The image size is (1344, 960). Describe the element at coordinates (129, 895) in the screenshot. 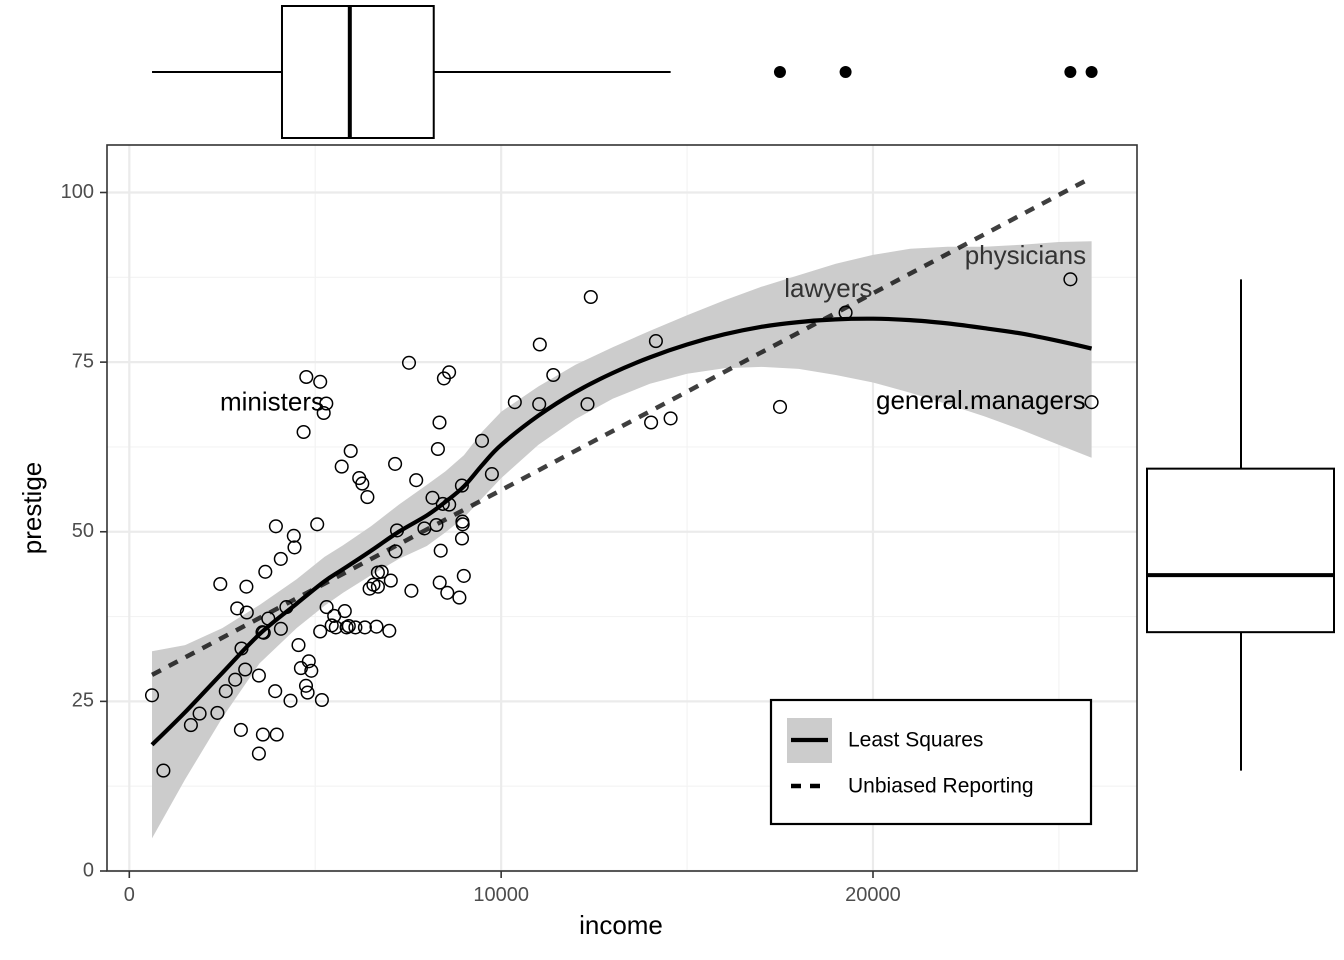

I see `x-tick-label: 0` at that location.